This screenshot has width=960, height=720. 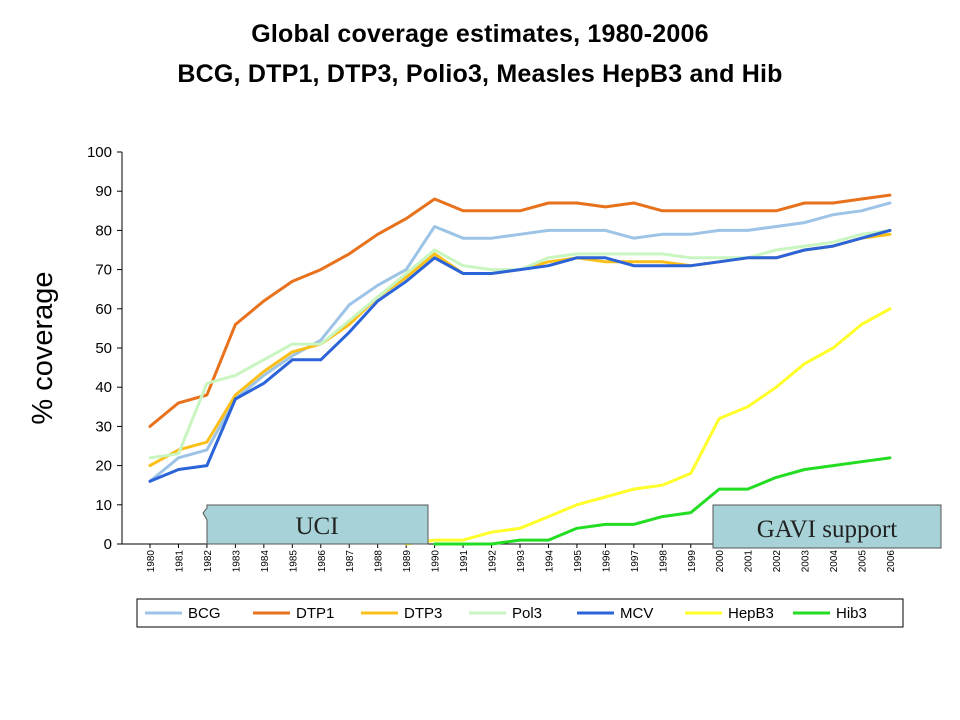 What do you see at coordinates (315, 613) in the screenshot?
I see `legend-label-dtp1: DTP1` at bounding box center [315, 613].